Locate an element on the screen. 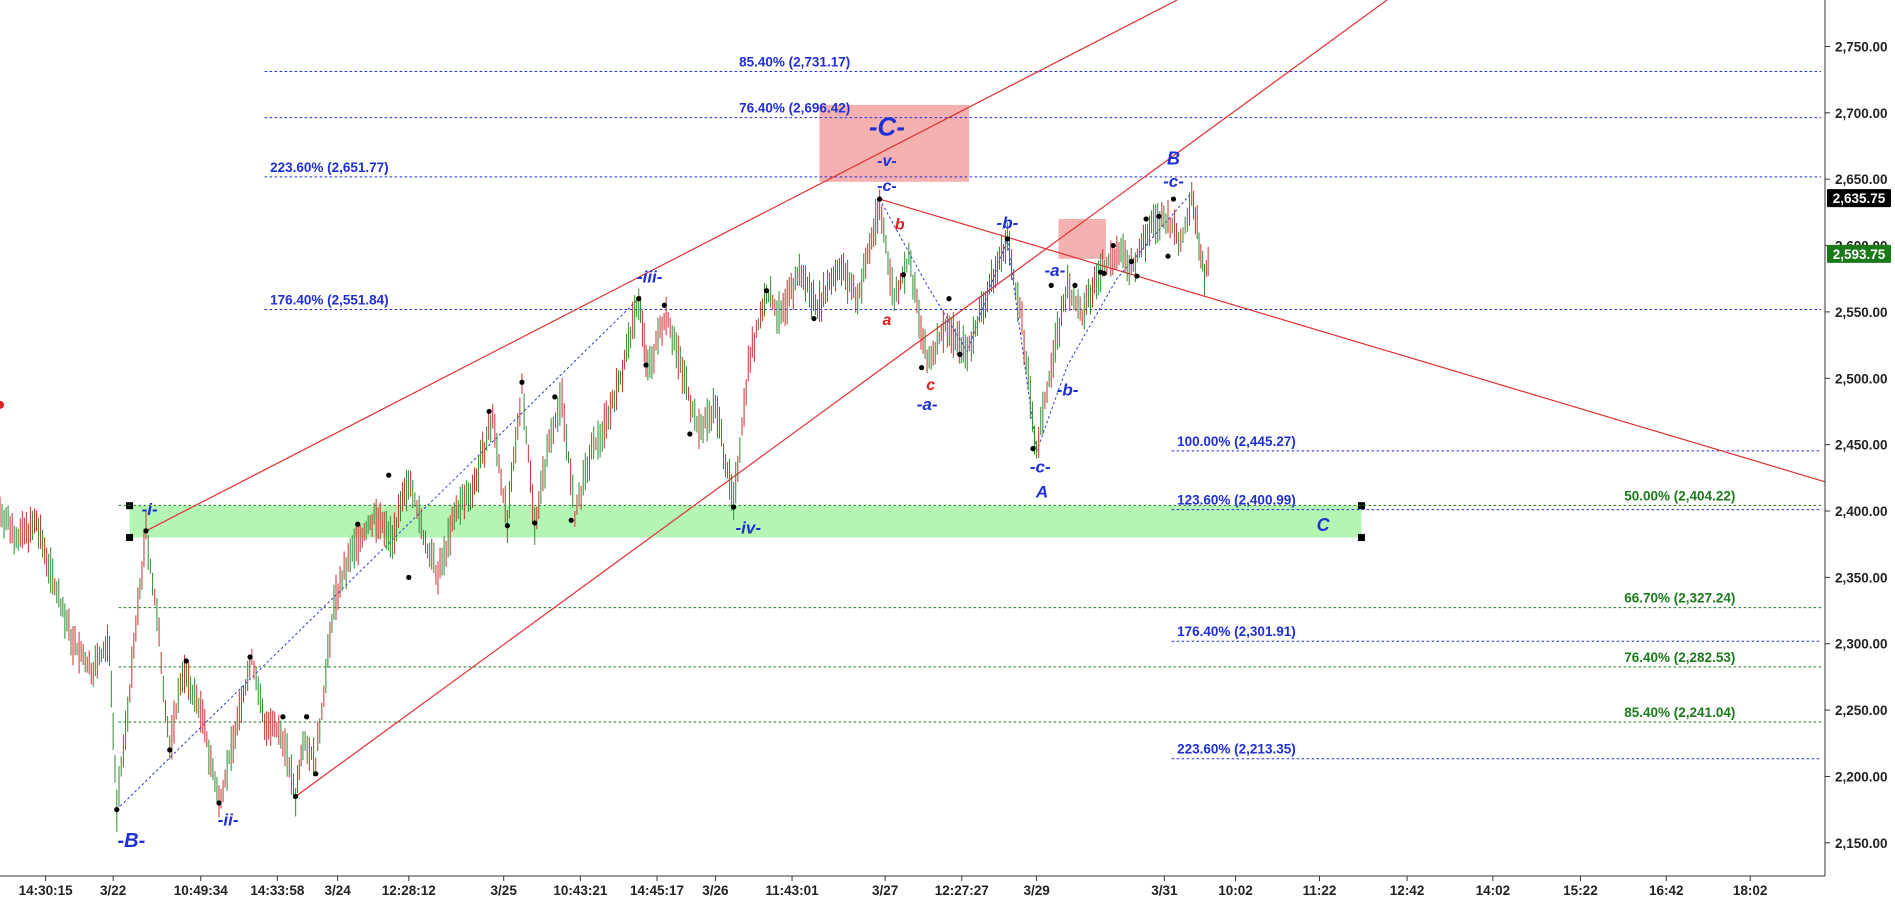 The image size is (1895, 900). x-tick-label: 16:42 is located at coordinates (1666, 890).